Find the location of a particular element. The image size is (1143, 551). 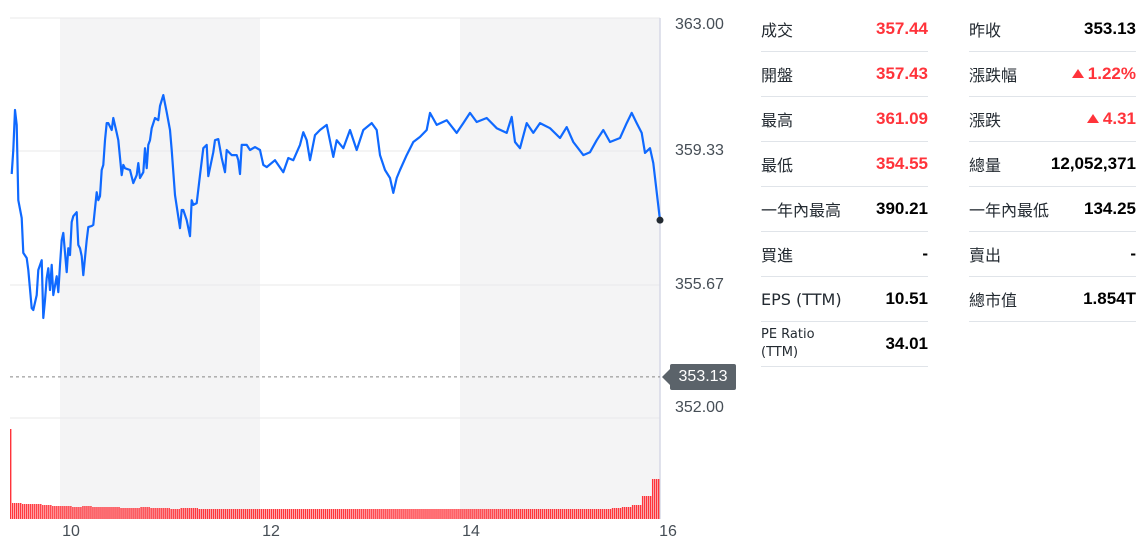

quote-row: 一年內最高 390.21 is located at coordinates (844, 209).